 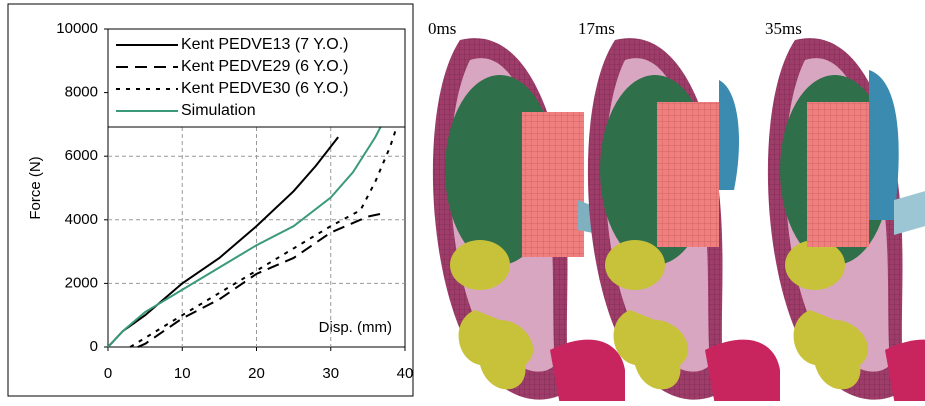 What do you see at coordinates (783, 28) in the screenshot?
I see `panel-label: 35ms` at bounding box center [783, 28].